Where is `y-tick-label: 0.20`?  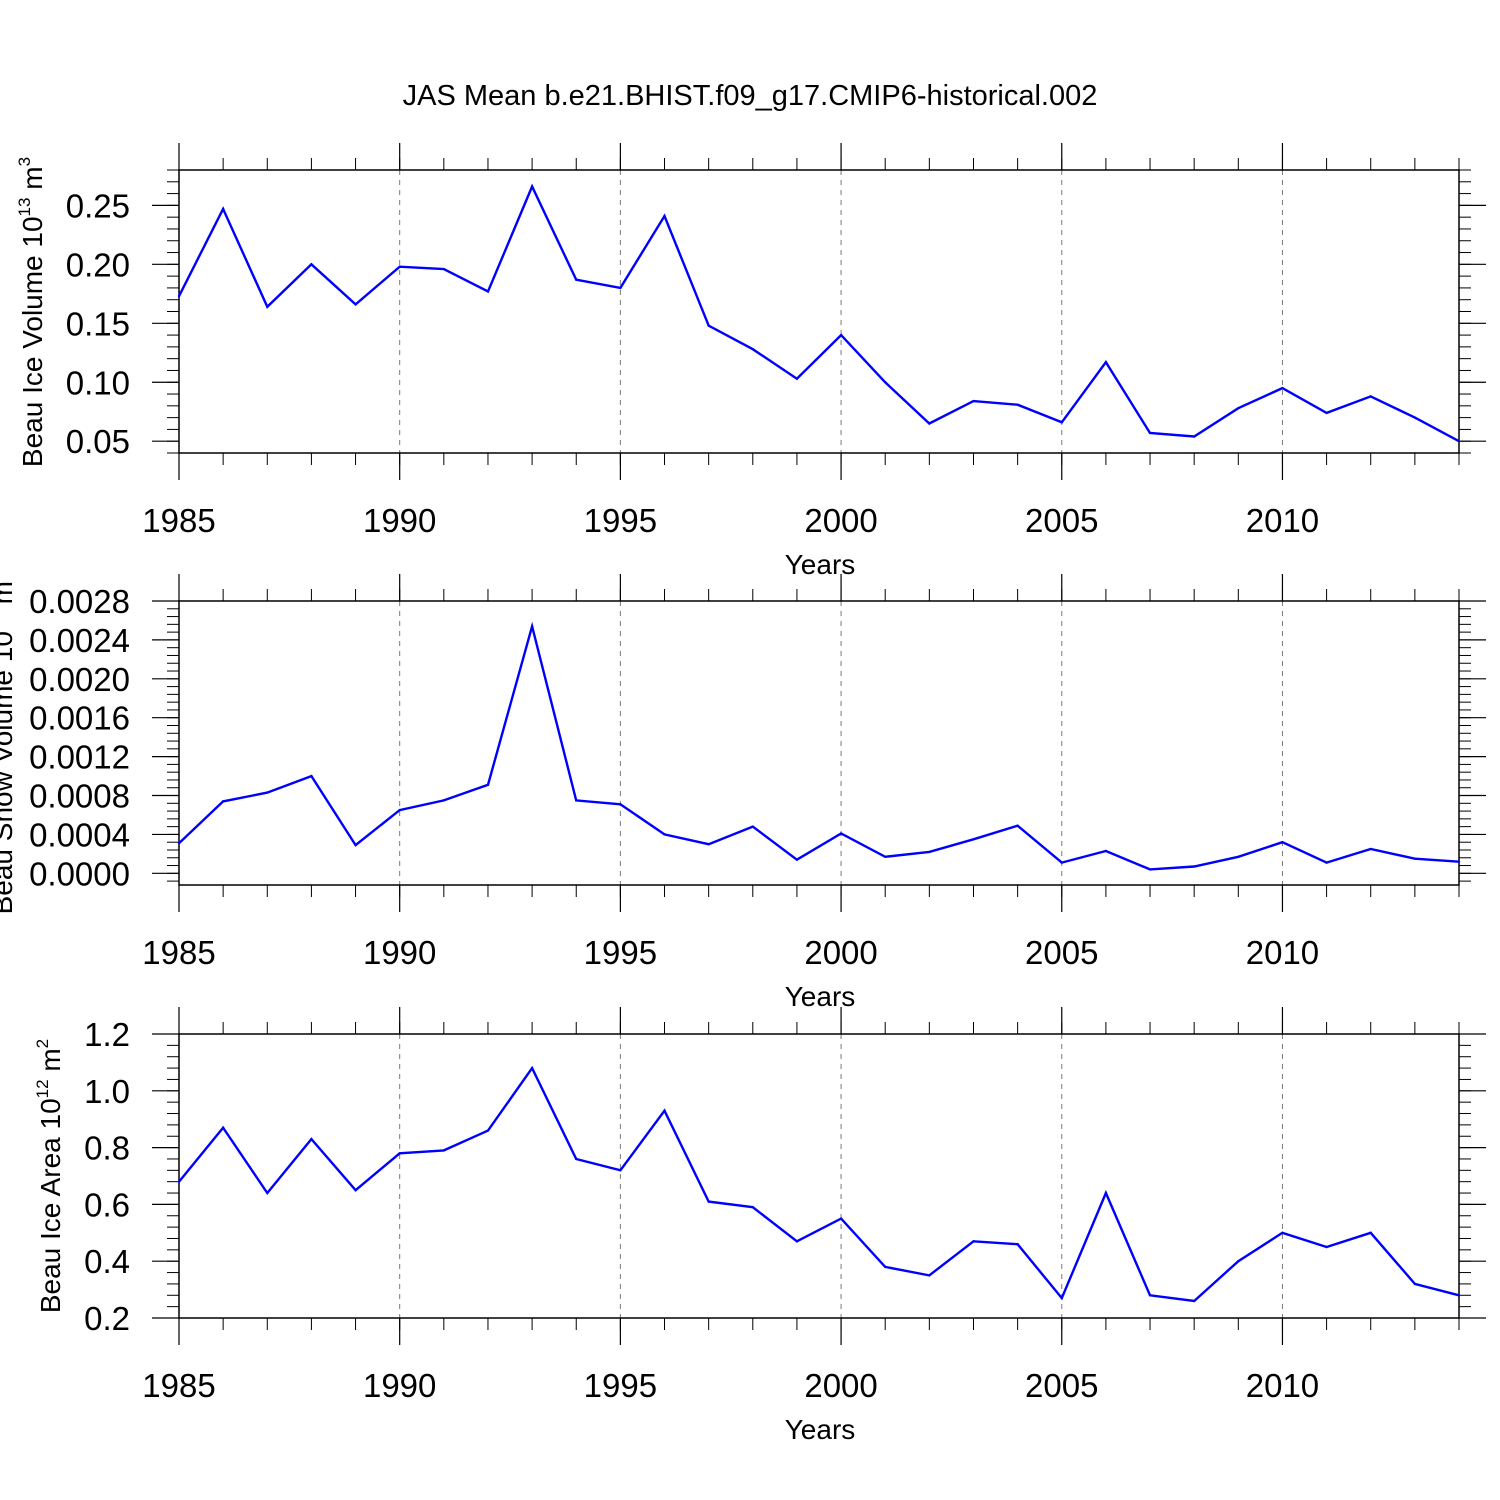 y-tick-label: 0.20 is located at coordinates (98, 264).